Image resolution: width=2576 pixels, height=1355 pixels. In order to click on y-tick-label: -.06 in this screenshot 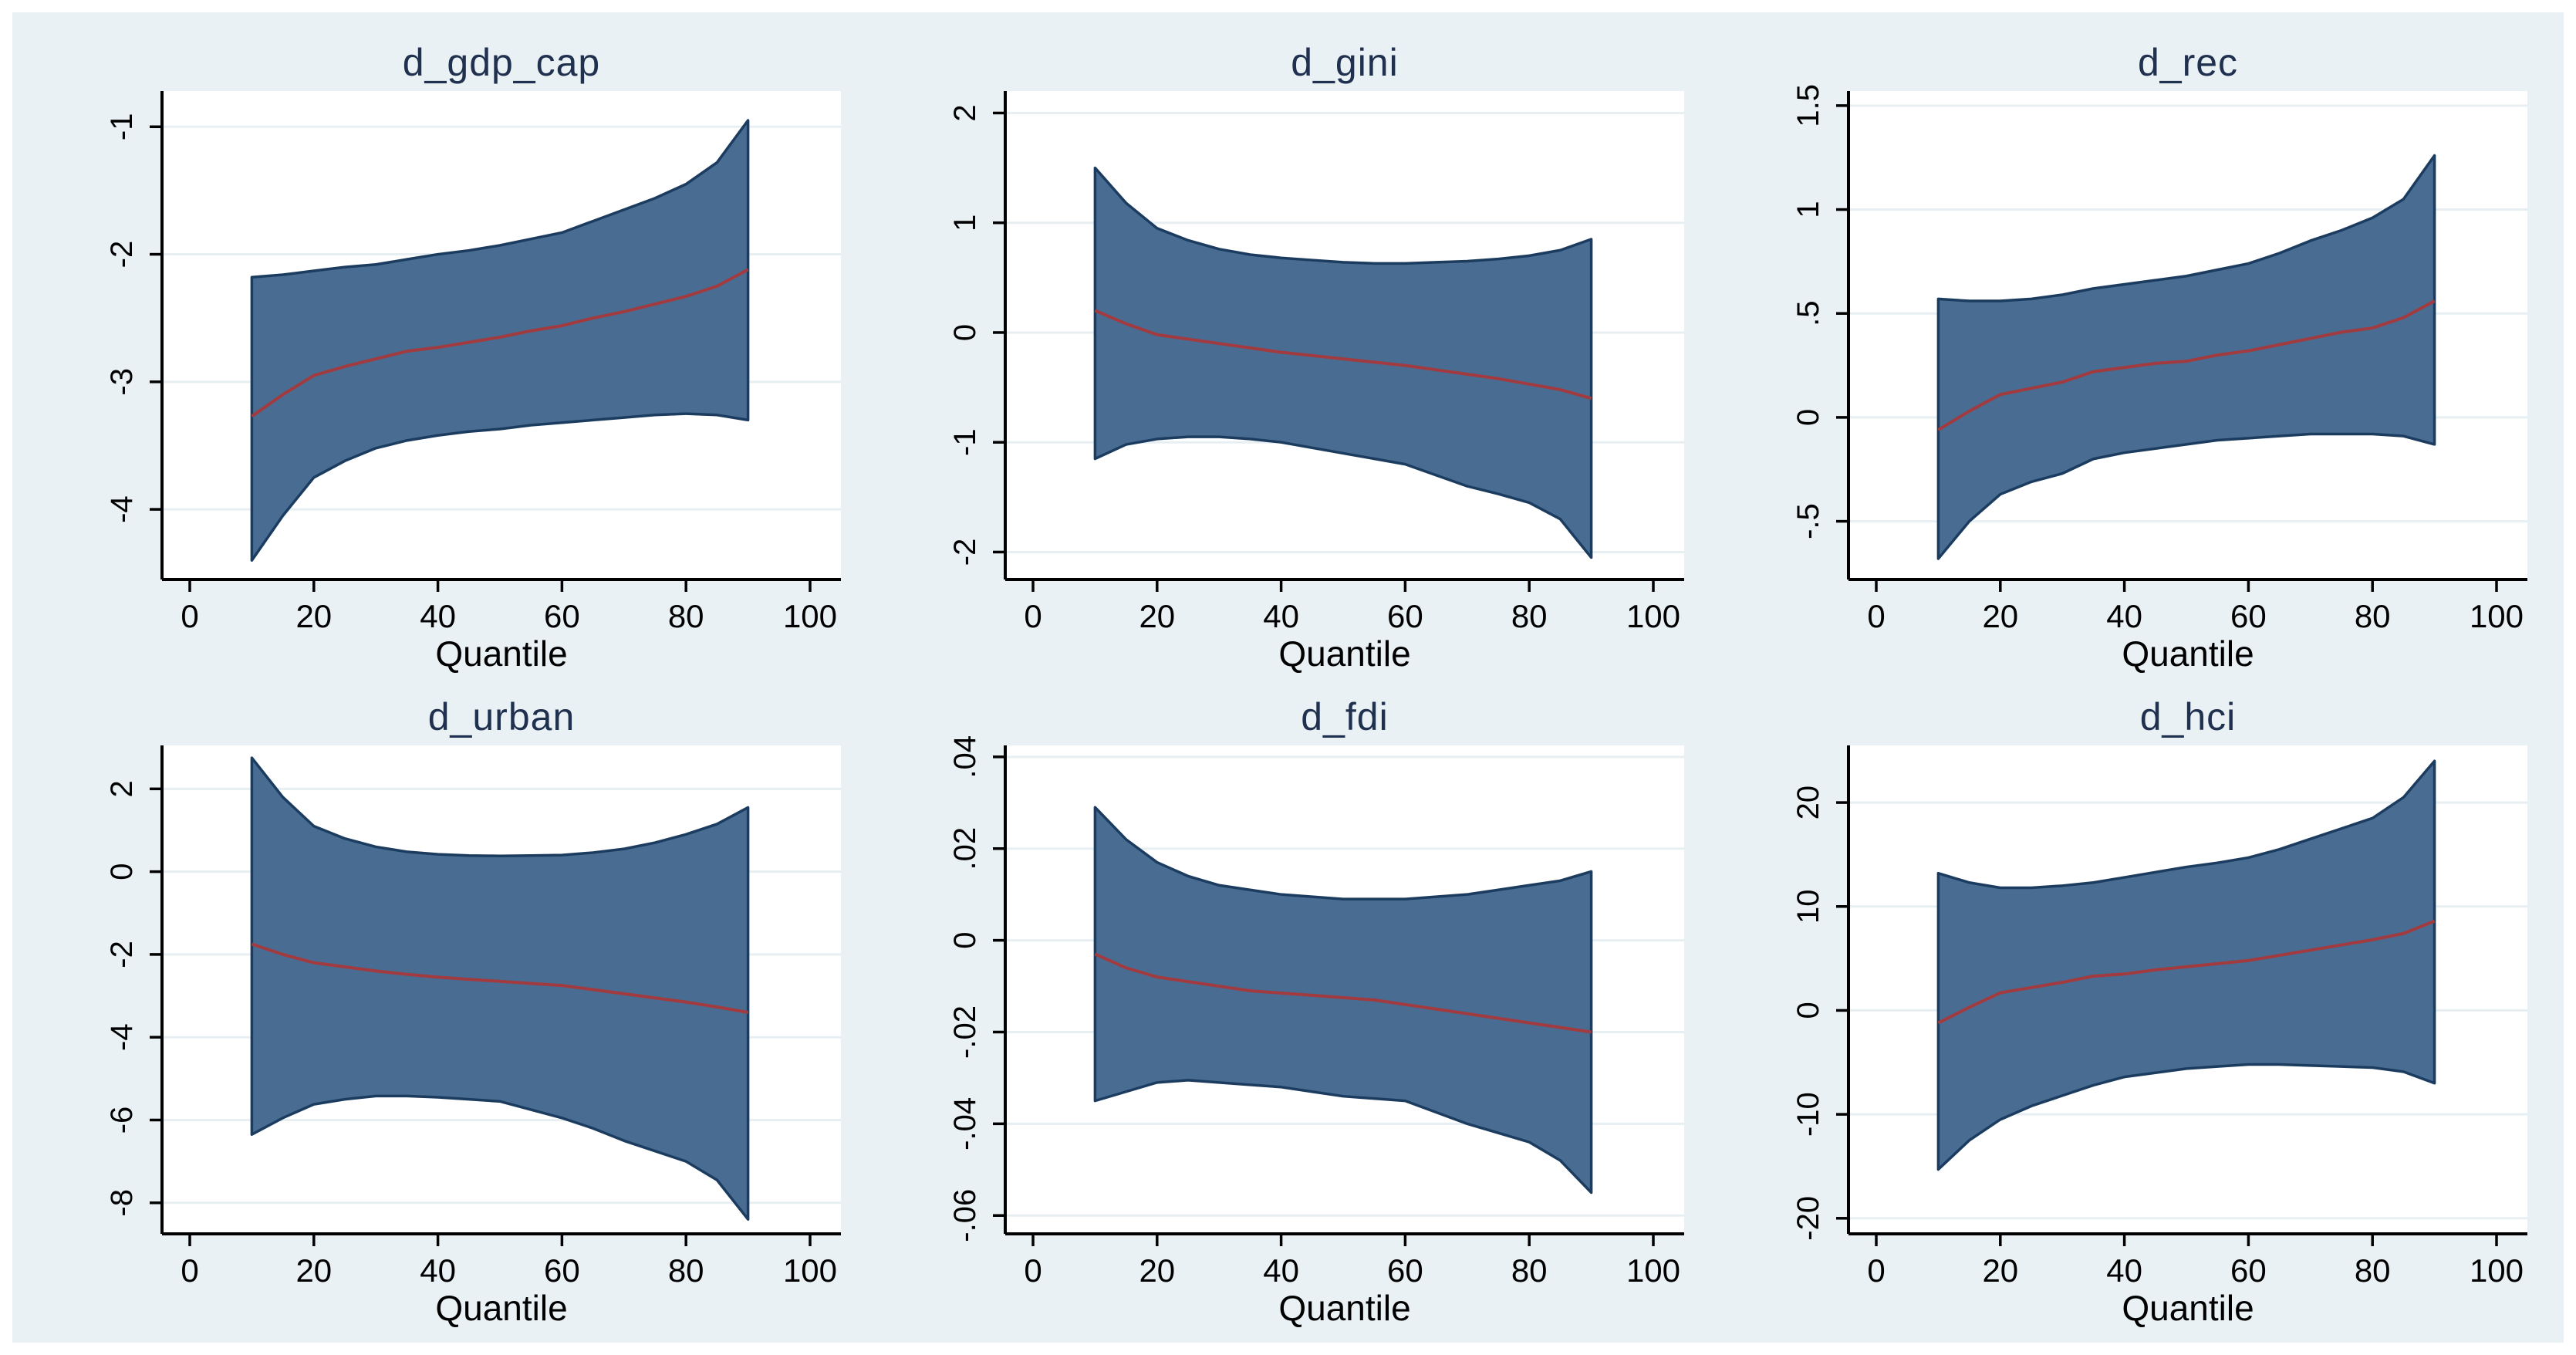, I will do `click(965, 1215)`.